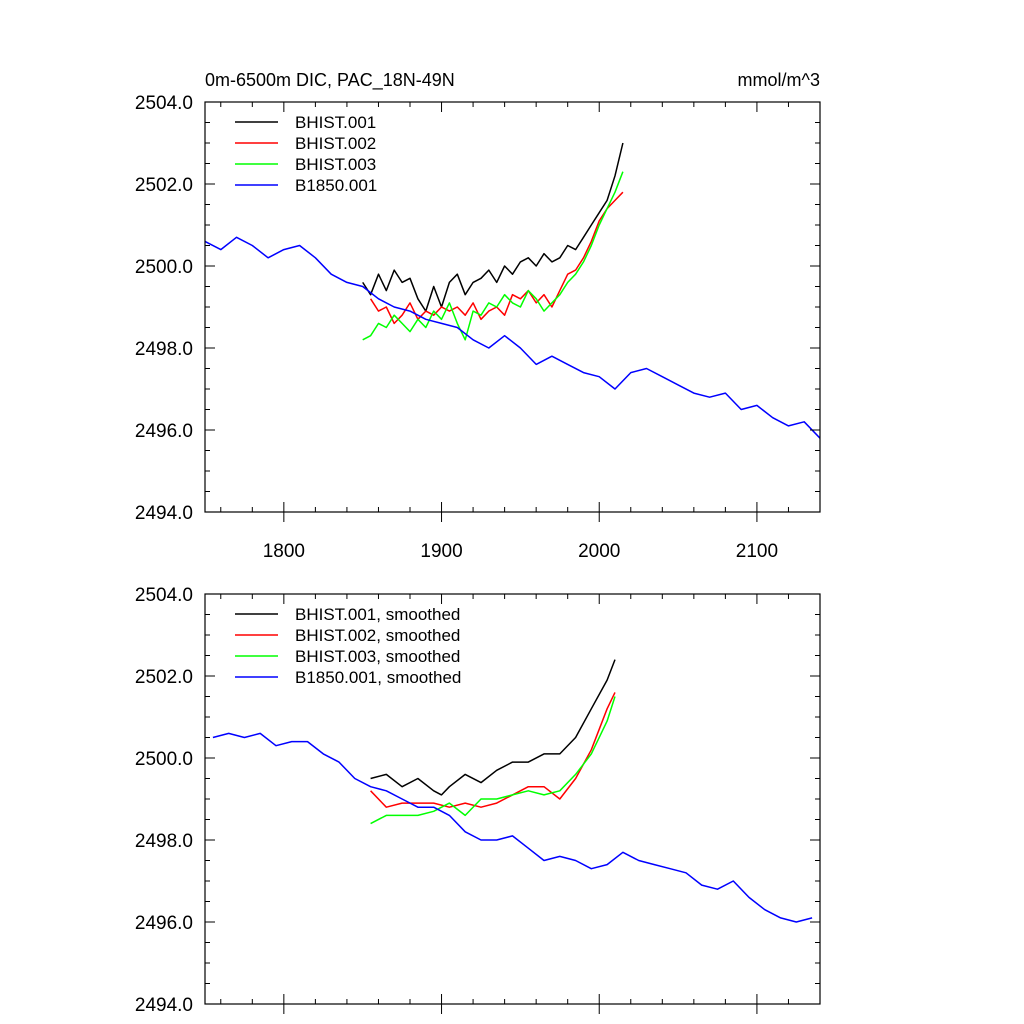 This screenshot has width=1024, height=1024. Describe the element at coordinates (779, 80) in the screenshot. I see `top-chart-units: mmol/m^3` at that location.